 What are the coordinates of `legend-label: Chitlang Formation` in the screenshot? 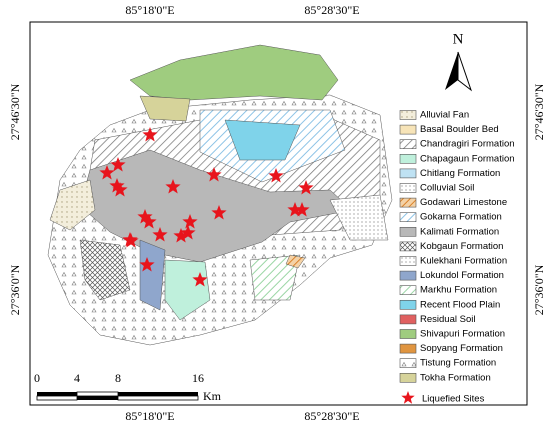 It's located at (460, 173).